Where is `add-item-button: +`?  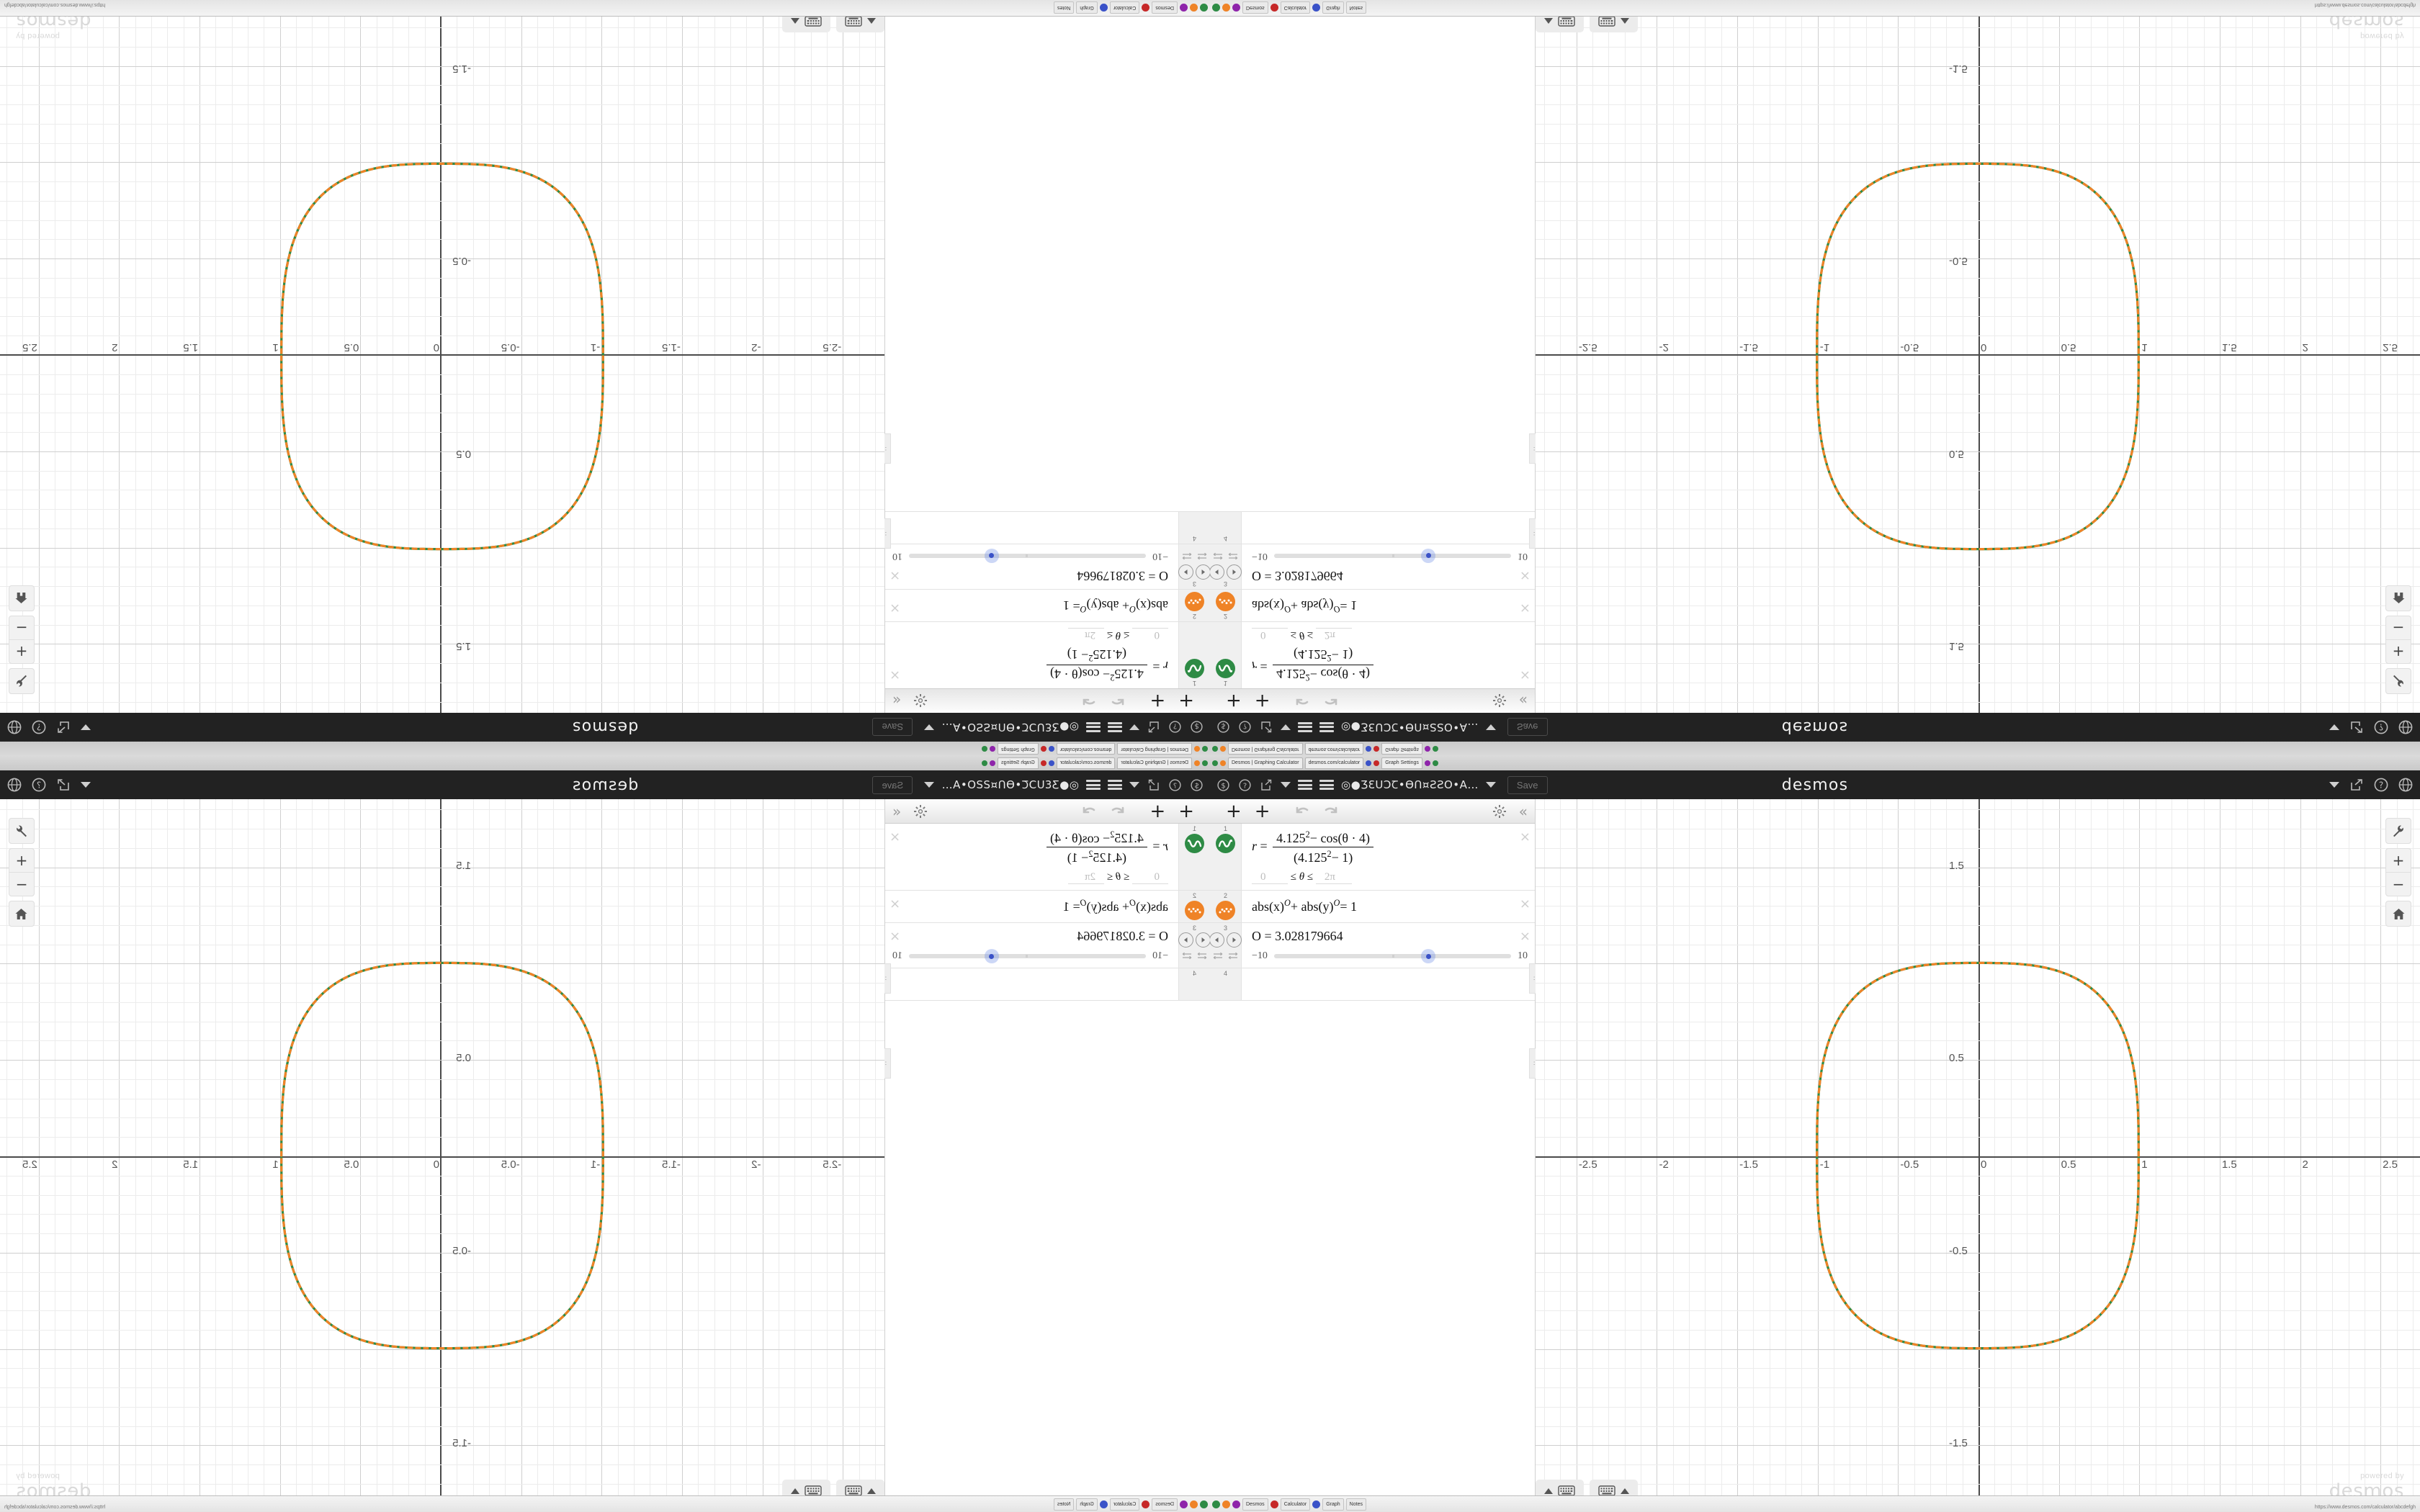
add-item-button: + is located at coordinates (1262, 811).